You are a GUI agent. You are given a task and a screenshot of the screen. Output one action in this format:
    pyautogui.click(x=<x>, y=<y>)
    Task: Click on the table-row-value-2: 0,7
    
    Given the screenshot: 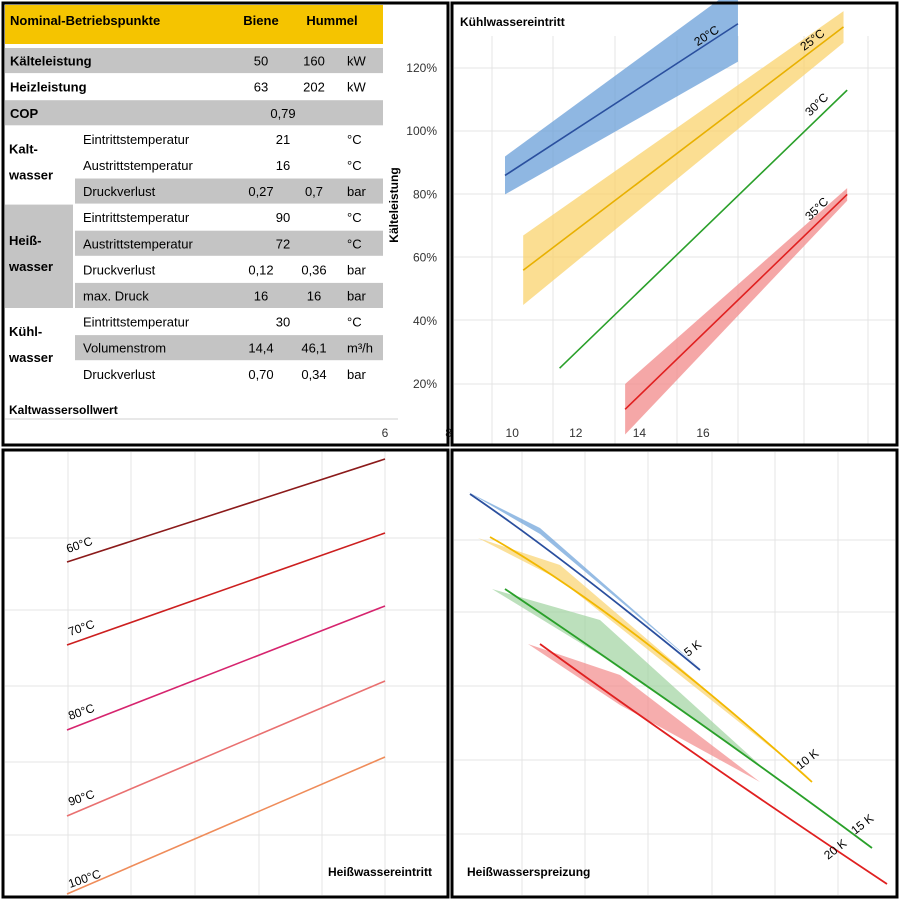 What is the action you would take?
    pyautogui.click(x=314, y=191)
    